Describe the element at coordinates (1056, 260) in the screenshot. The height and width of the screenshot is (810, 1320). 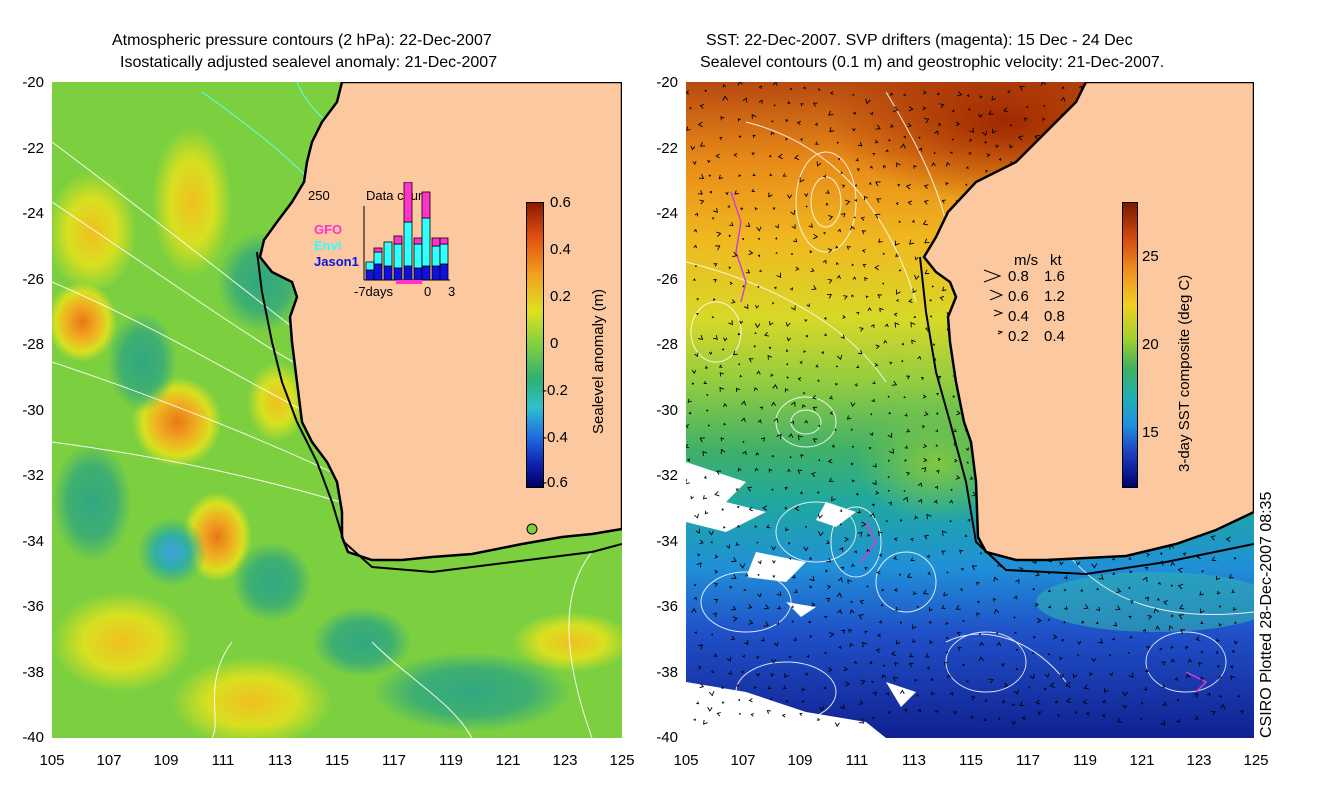
I see `vel-header-kt: kt` at that location.